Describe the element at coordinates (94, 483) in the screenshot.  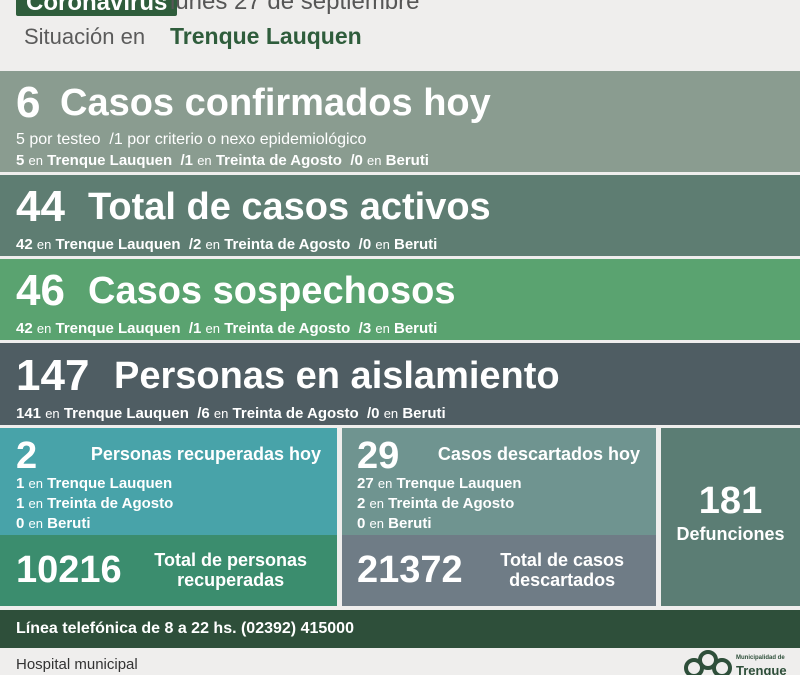
I see `recovered-line-1: 1 en Trenque Lauquen` at that location.